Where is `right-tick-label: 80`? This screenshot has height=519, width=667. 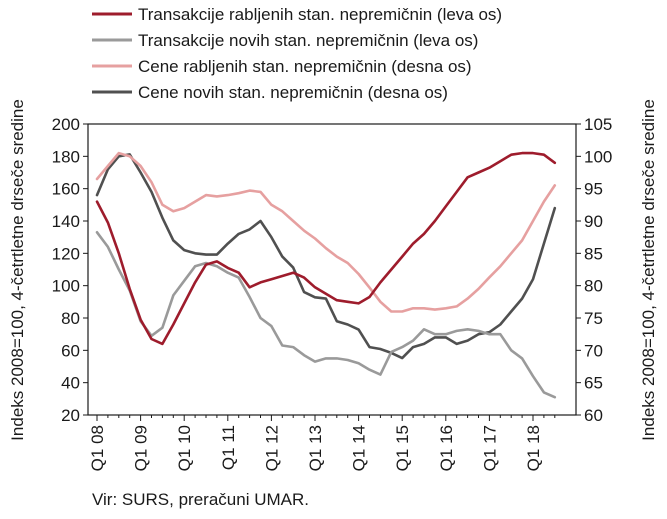 right-tick-label: 80 is located at coordinates (593, 286).